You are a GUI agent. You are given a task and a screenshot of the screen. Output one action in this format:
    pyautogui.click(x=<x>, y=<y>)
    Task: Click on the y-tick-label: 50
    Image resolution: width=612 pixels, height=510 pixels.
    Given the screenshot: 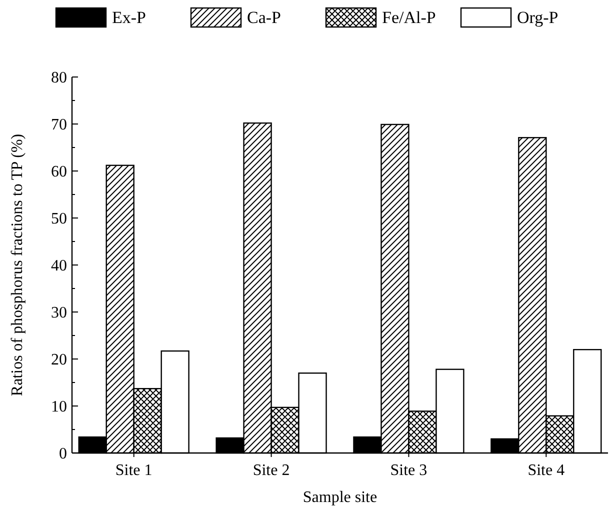 What is the action you would take?
    pyautogui.click(x=59, y=219)
    